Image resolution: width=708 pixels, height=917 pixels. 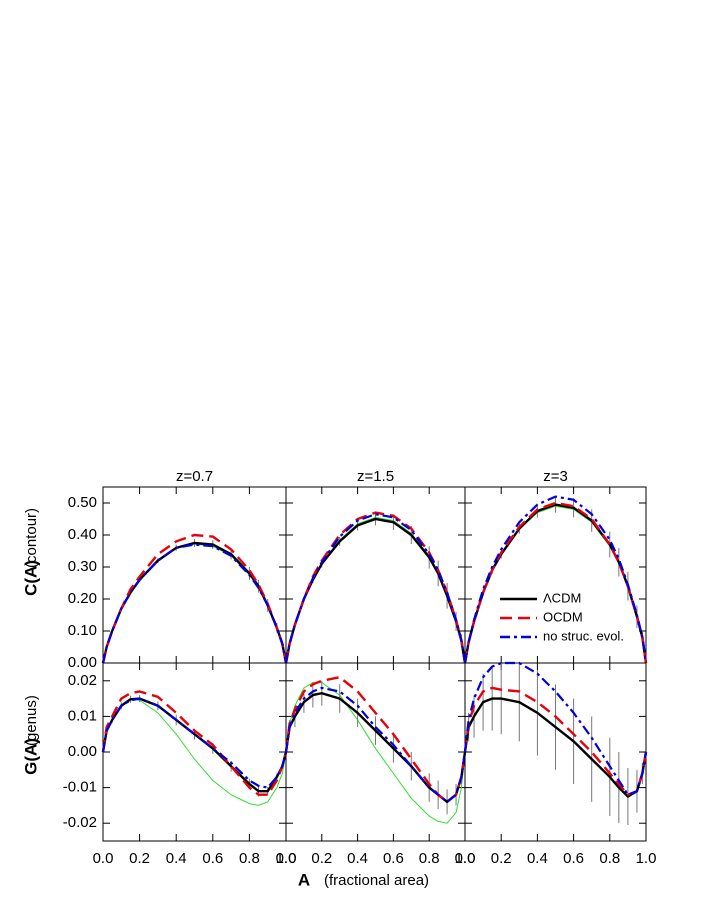 I want to click on y-tick-label: -0.01, so click(x=80, y=787).